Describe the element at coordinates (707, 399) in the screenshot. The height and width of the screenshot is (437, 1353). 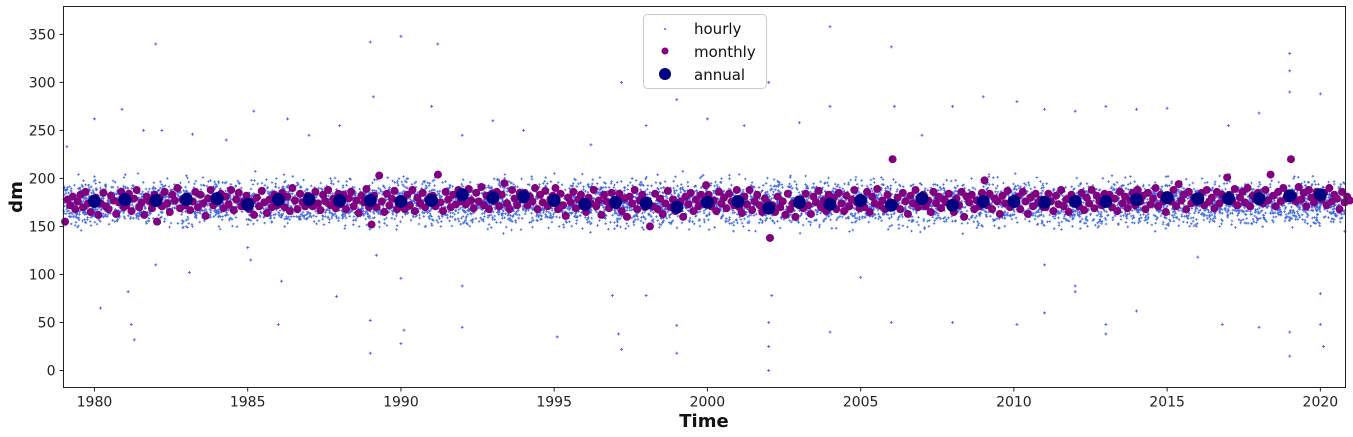
I see `x-axis: 1980 1985 1990 1995 2000 2005 2010 2015 2020` at that location.